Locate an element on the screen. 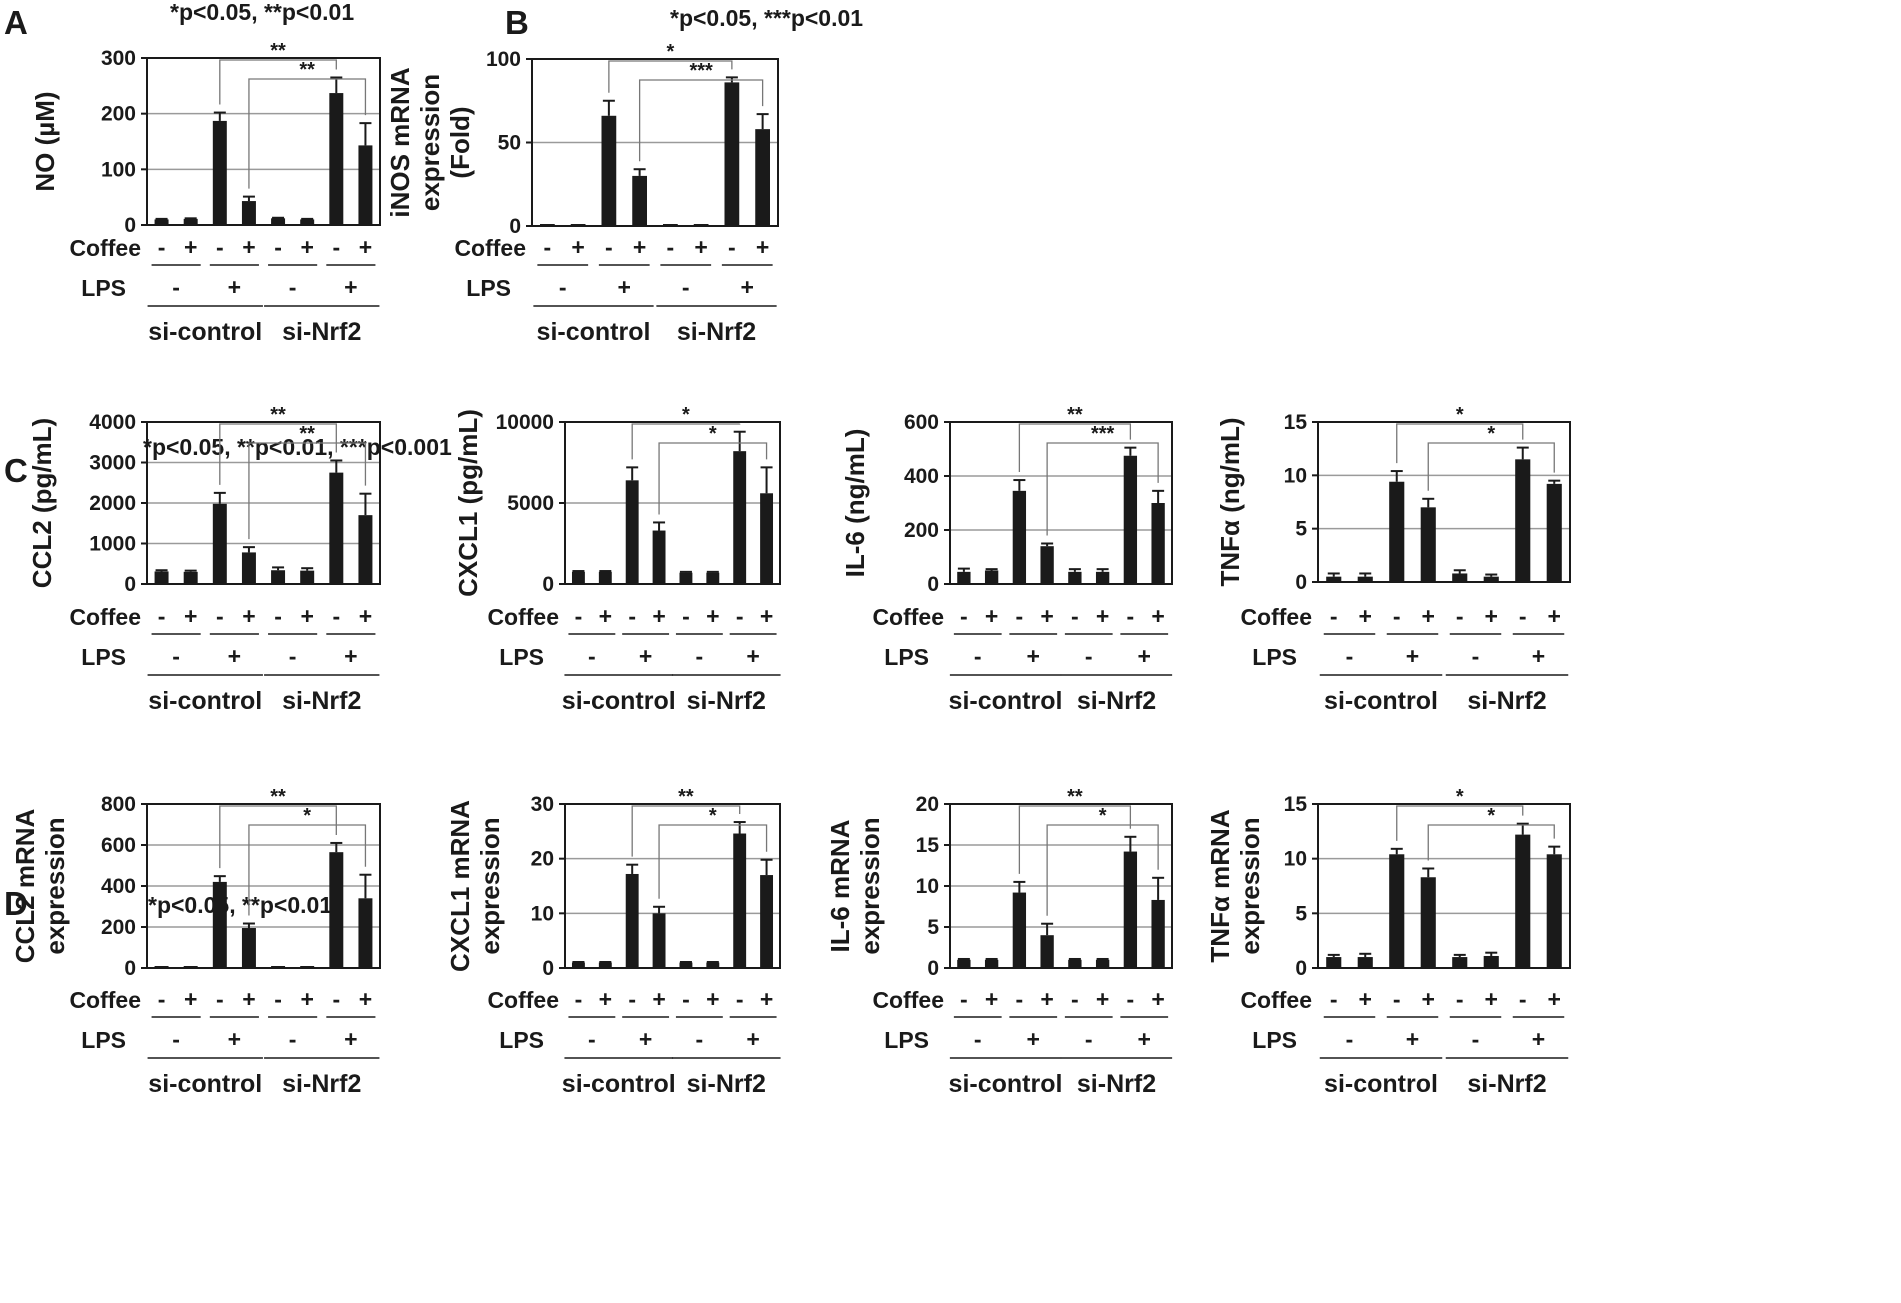 This screenshot has width=1901, height=1303. y-tick-label: 10000 is located at coordinates (525, 422).